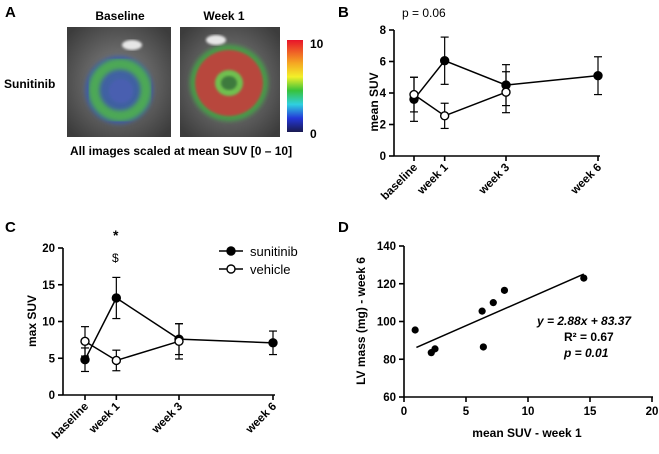 The height and width of the screenshot is (454, 659). I want to click on p-value-annotation: p = 0.06, so click(424, 13).